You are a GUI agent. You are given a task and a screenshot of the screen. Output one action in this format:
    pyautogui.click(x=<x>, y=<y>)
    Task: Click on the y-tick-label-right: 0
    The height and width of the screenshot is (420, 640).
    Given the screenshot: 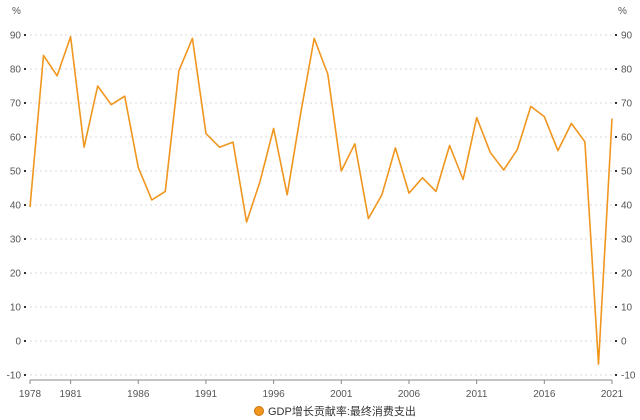 What is the action you would take?
    pyautogui.click(x=624, y=342)
    